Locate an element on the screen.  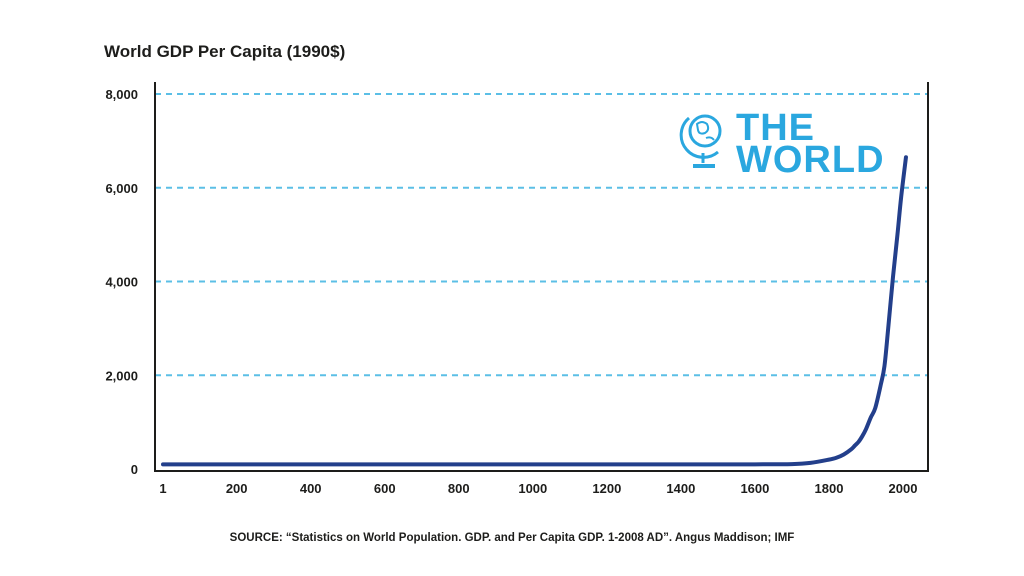
chart-title: World GDP Per Capita (1990$) is located at coordinates (225, 51).